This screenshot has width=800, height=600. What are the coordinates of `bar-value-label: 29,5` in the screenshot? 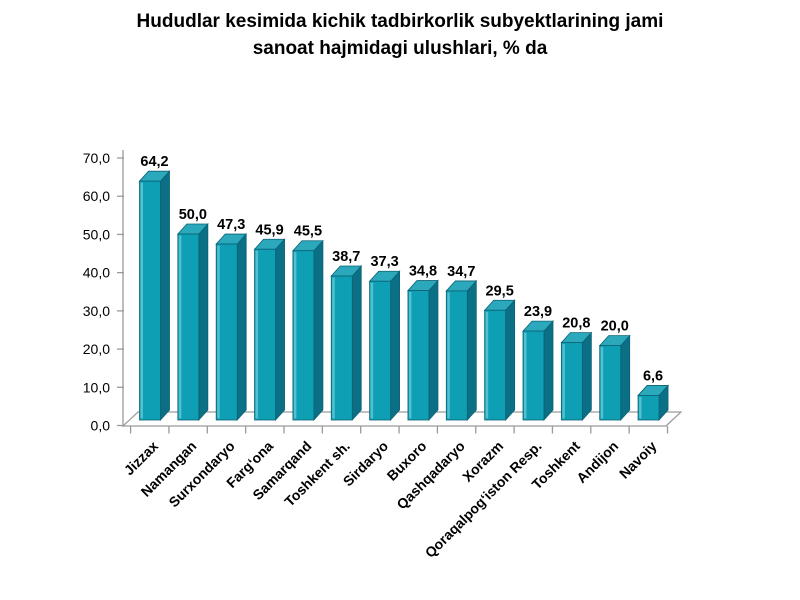 It's located at (500, 291).